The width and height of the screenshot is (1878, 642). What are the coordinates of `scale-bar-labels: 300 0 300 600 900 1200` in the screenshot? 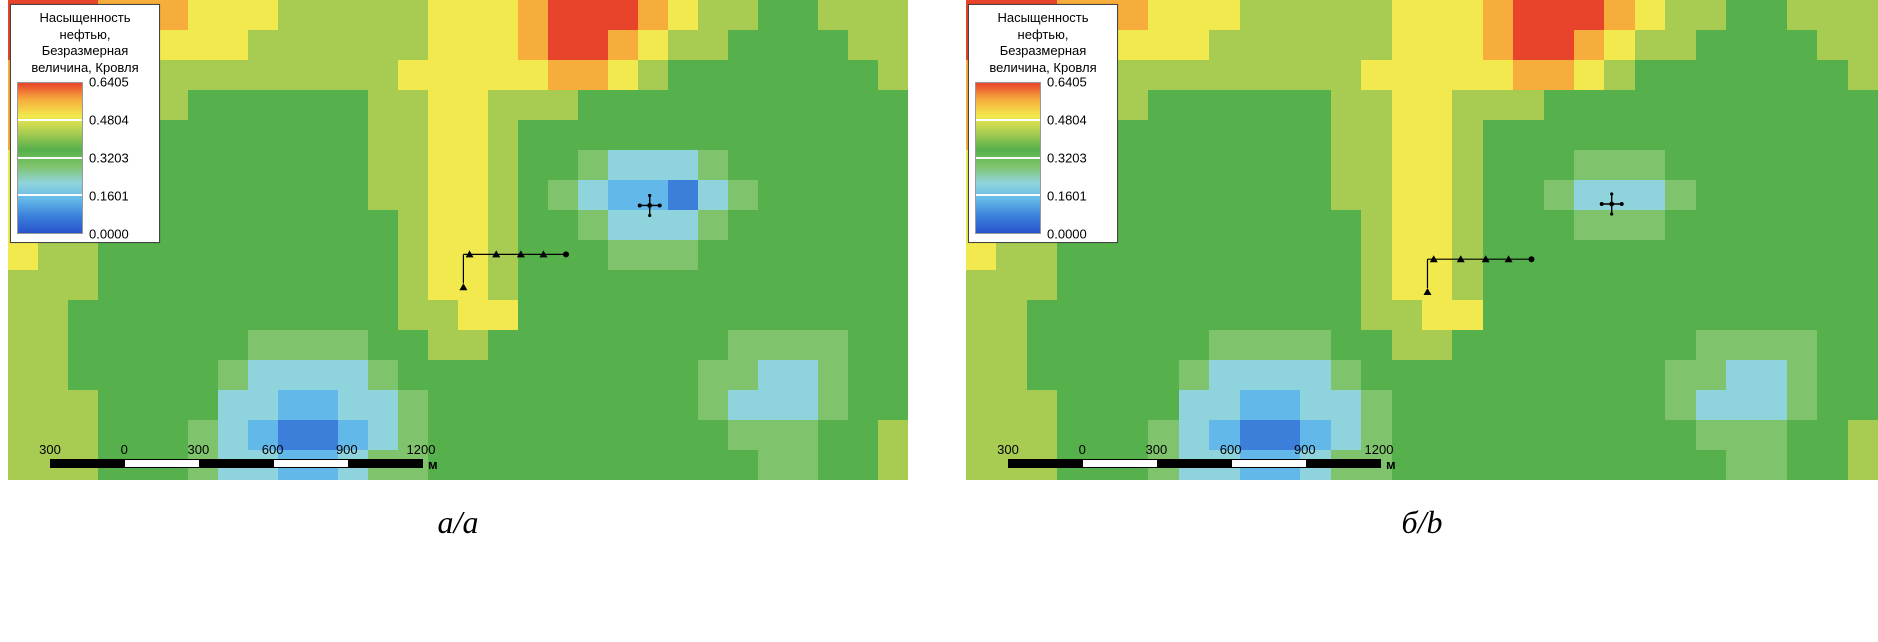 It's located at (1202, 449).